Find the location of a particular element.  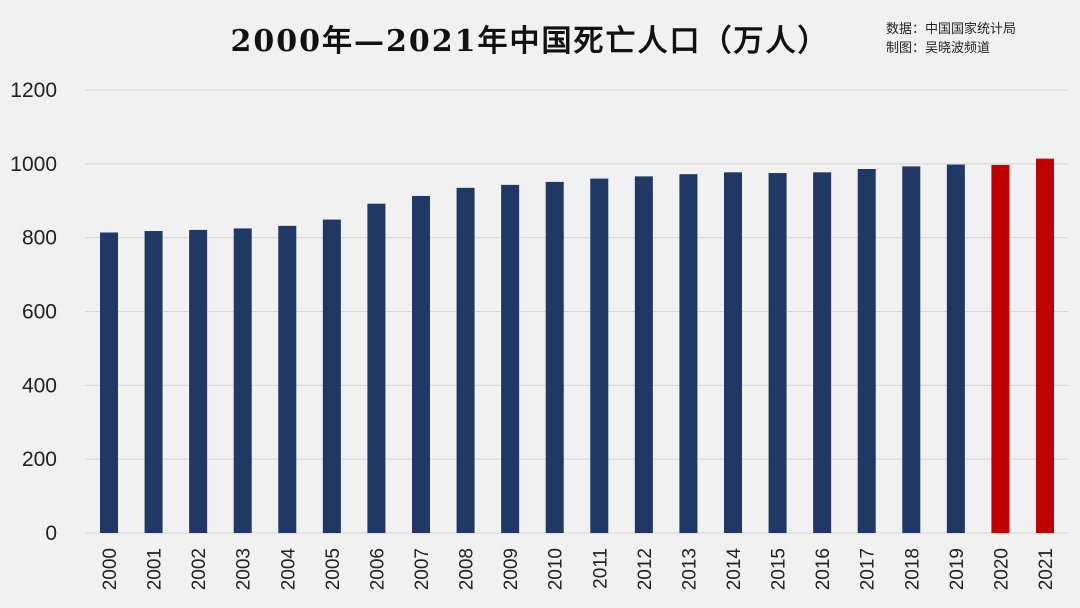

y-tick-label: 1200 is located at coordinates (33, 90).